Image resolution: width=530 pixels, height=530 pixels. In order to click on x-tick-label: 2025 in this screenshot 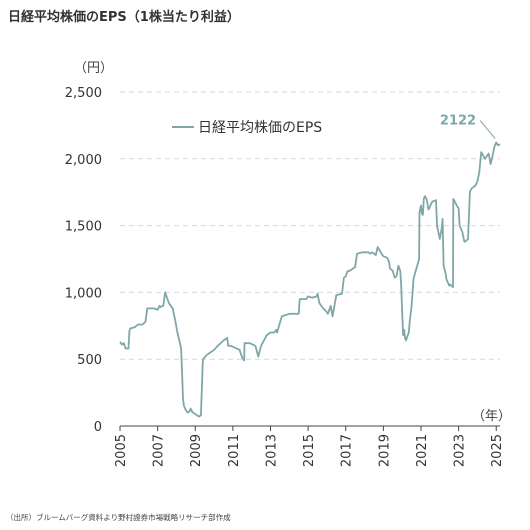, I will do `click(497, 450)`.